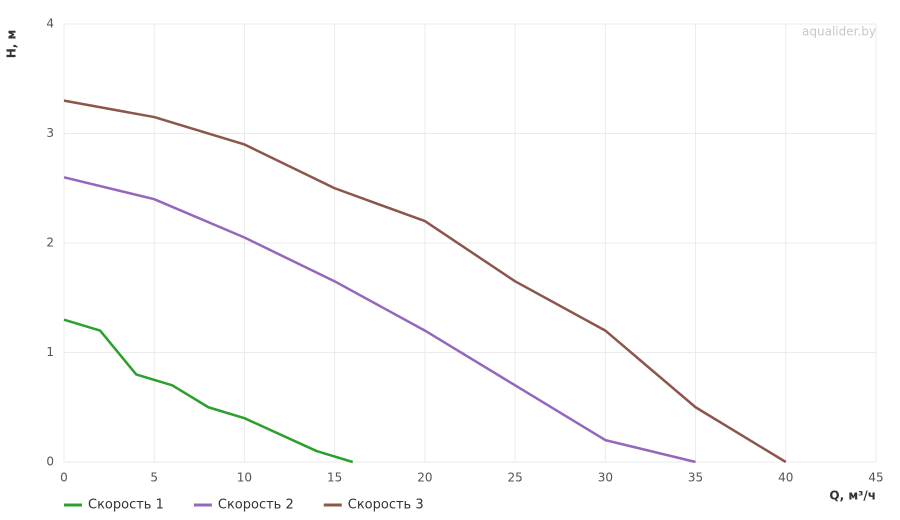 The height and width of the screenshot is (520, 900). I want to click on y-tick-label: 1, so click(50, 352).